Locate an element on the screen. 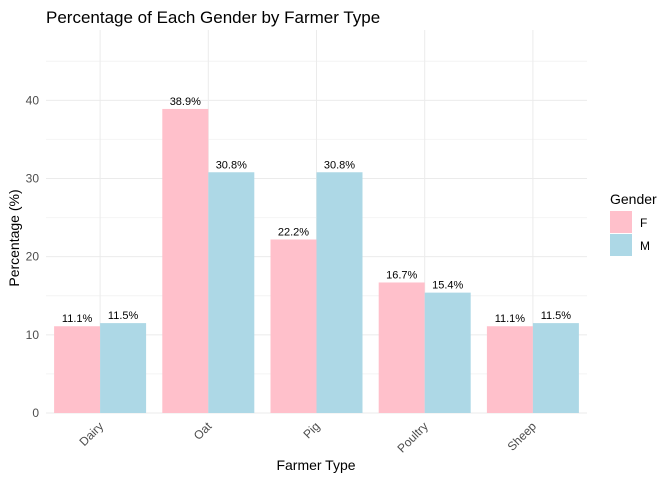 The image size is (672, 480). x-axis-ticks: Dairy Oat Pig Poultry Sheep is located at coordinates (308, 437).